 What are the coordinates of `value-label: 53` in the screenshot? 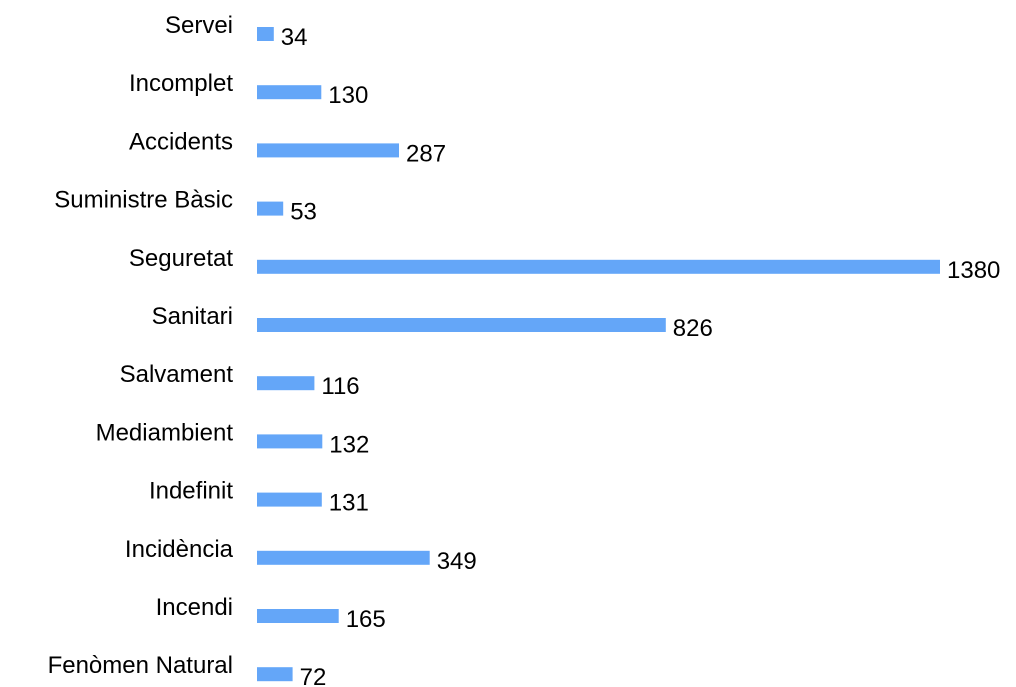 It's located at (303, 212).